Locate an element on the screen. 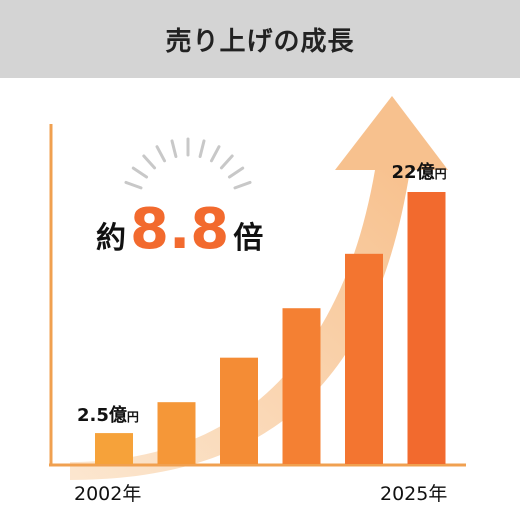  x-tick-label-first: 2002年 is located at coordinates (107, 494).